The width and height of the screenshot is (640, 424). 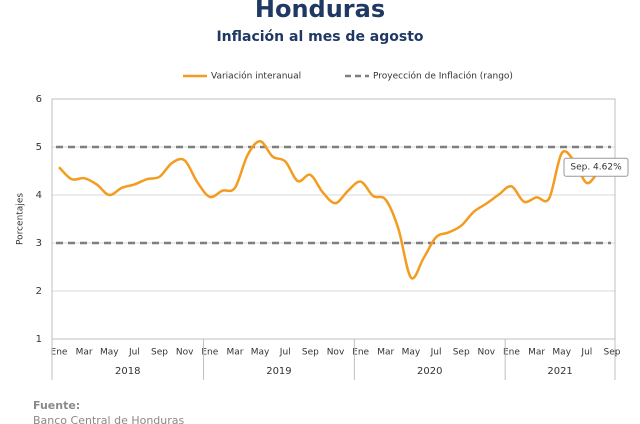 I want to click on y-tick-label: 6, so click(x=39, y=99).